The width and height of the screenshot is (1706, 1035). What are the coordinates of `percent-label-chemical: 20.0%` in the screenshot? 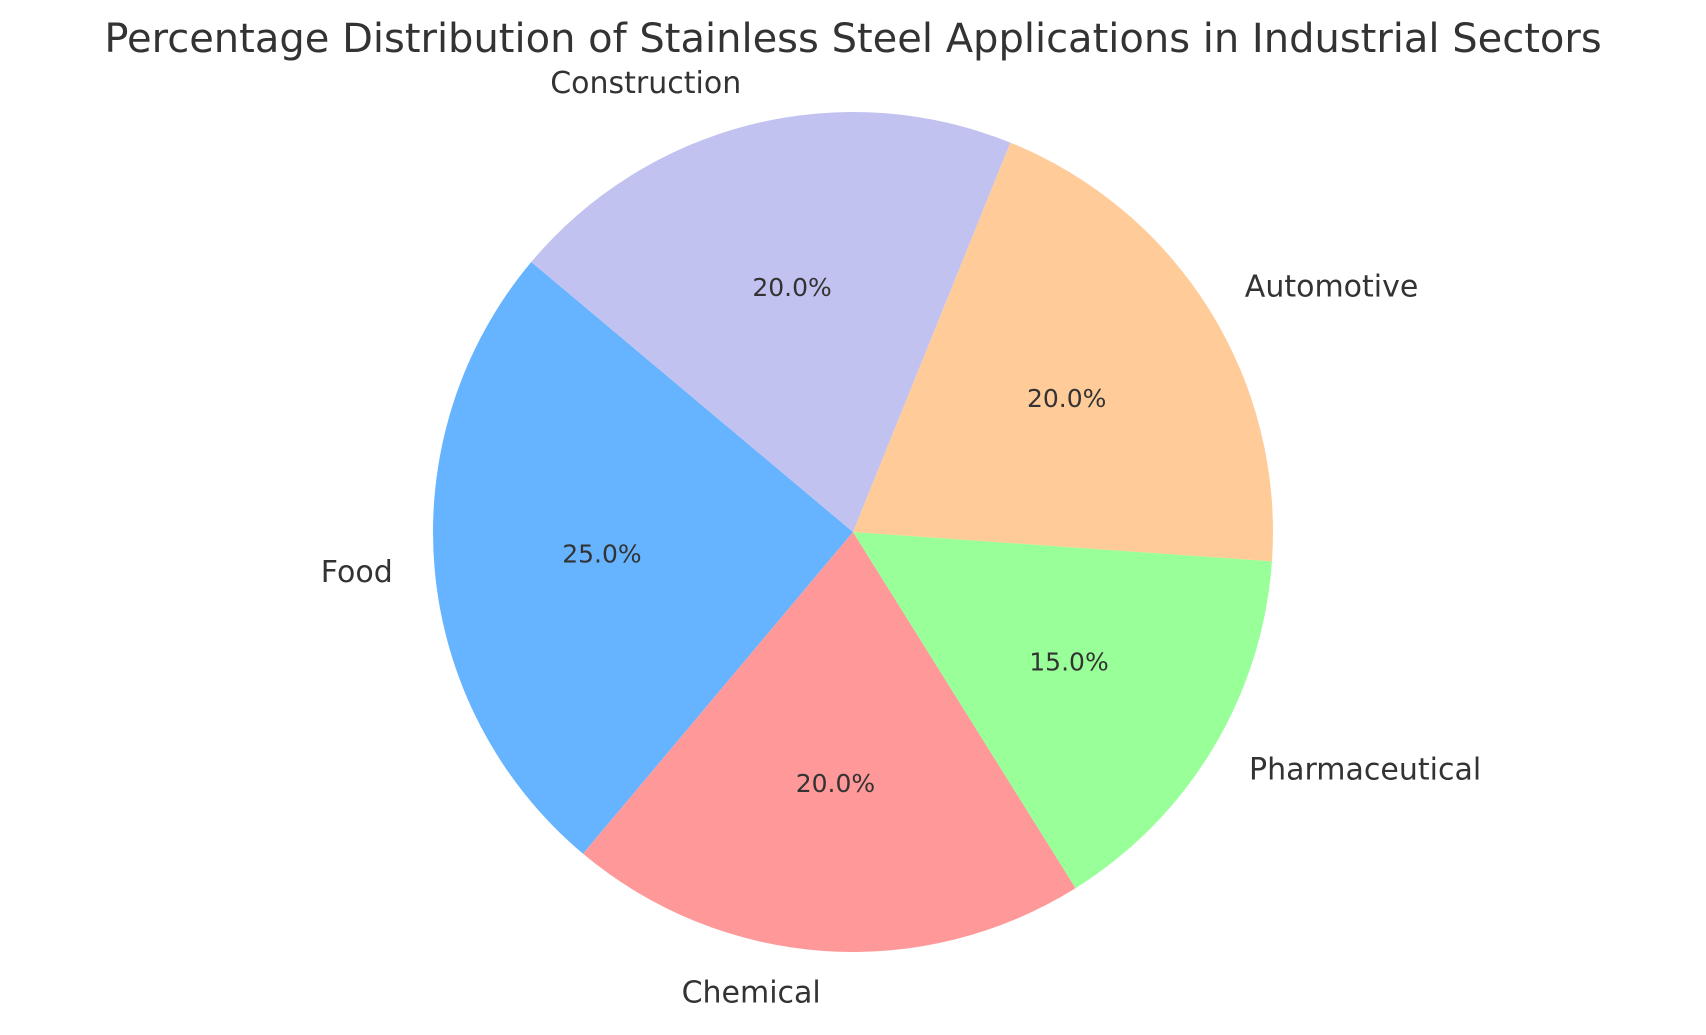 It's located at (835, 783).